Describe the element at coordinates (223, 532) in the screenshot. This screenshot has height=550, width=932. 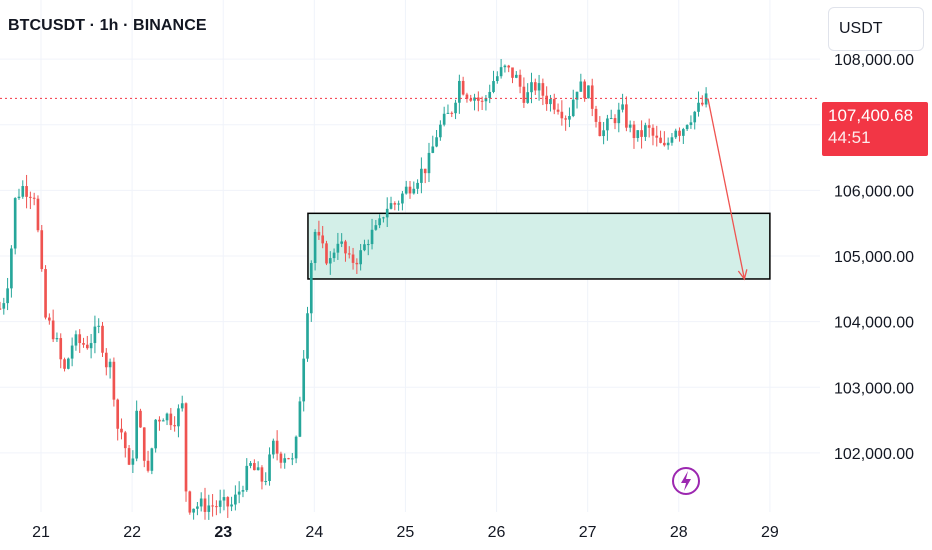
I see `time-tick-label: 23` at that location.